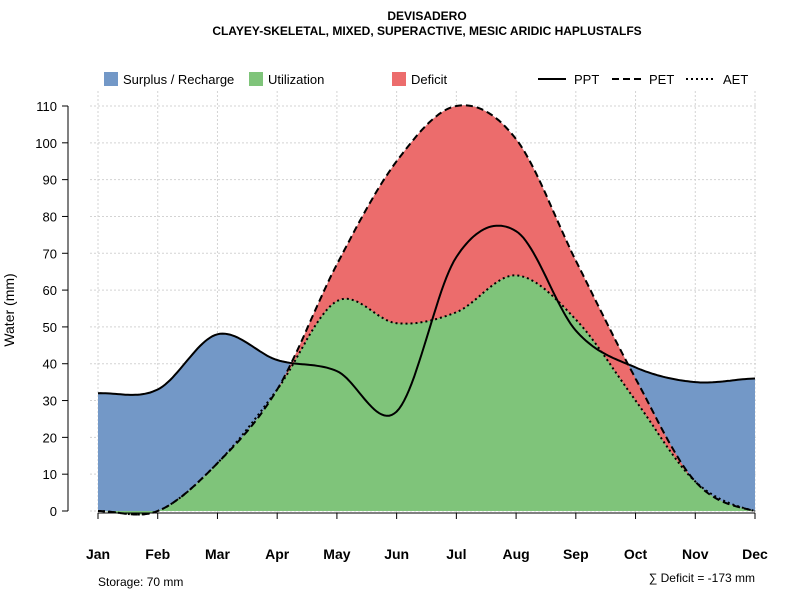  I want to click on y-tick-label: 50, so click(50, 327).